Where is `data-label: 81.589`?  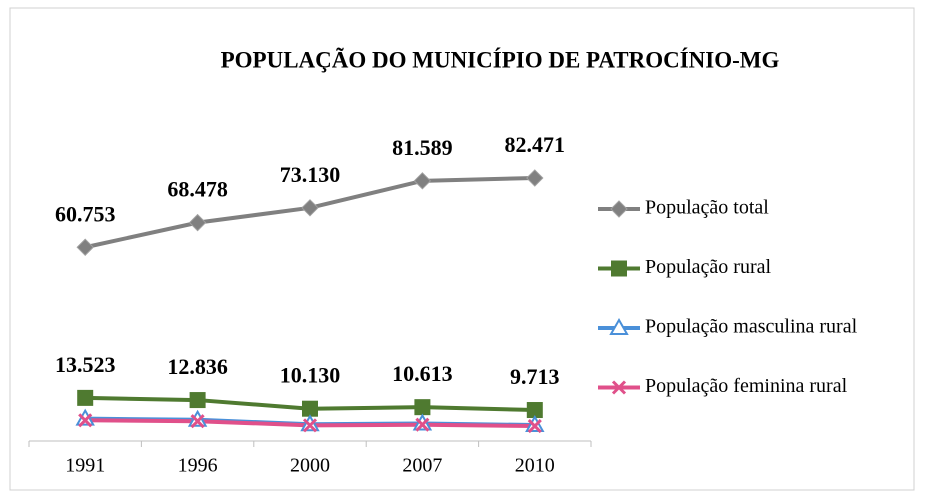
data-label: 81.589 is located at coordinates (422, 147).